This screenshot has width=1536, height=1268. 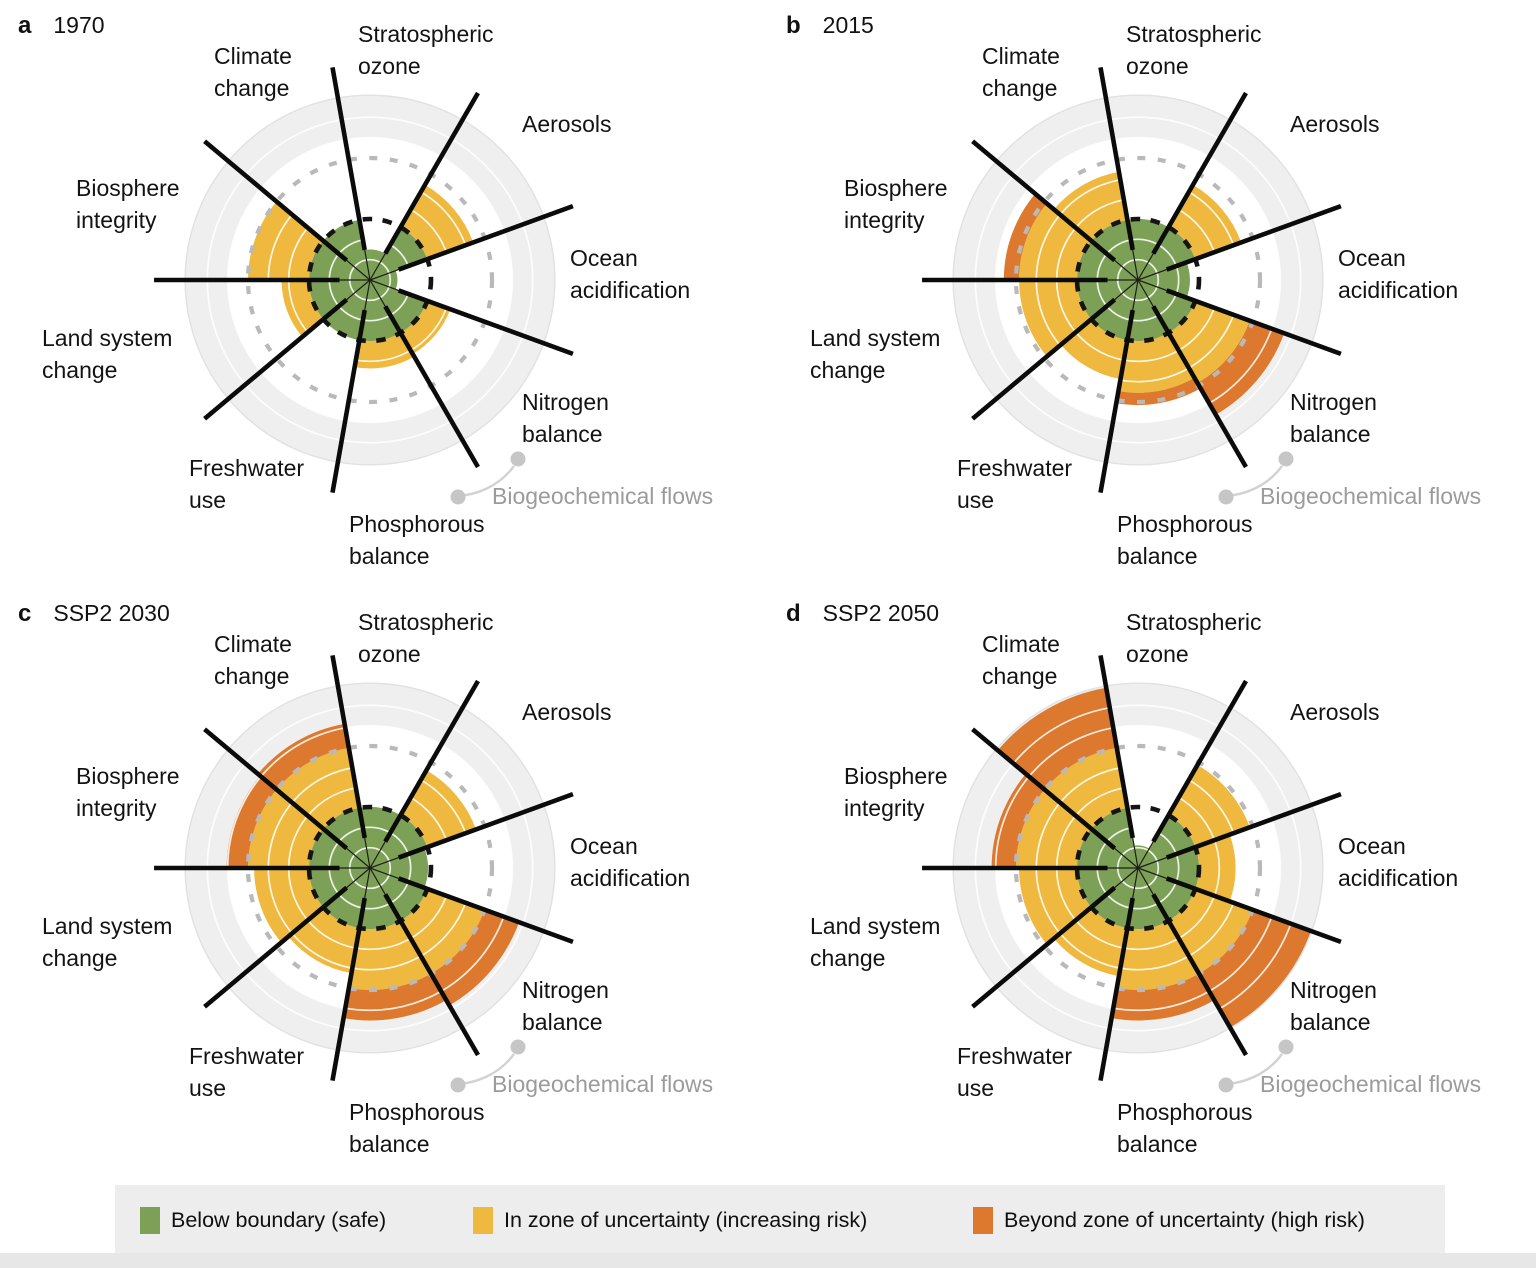 What do you see at coordinates (1185, 540) in the screenshot?
I see `sector-label-phosphorous-balance: Phosphorous balance` at bounding box center [1185, 540].